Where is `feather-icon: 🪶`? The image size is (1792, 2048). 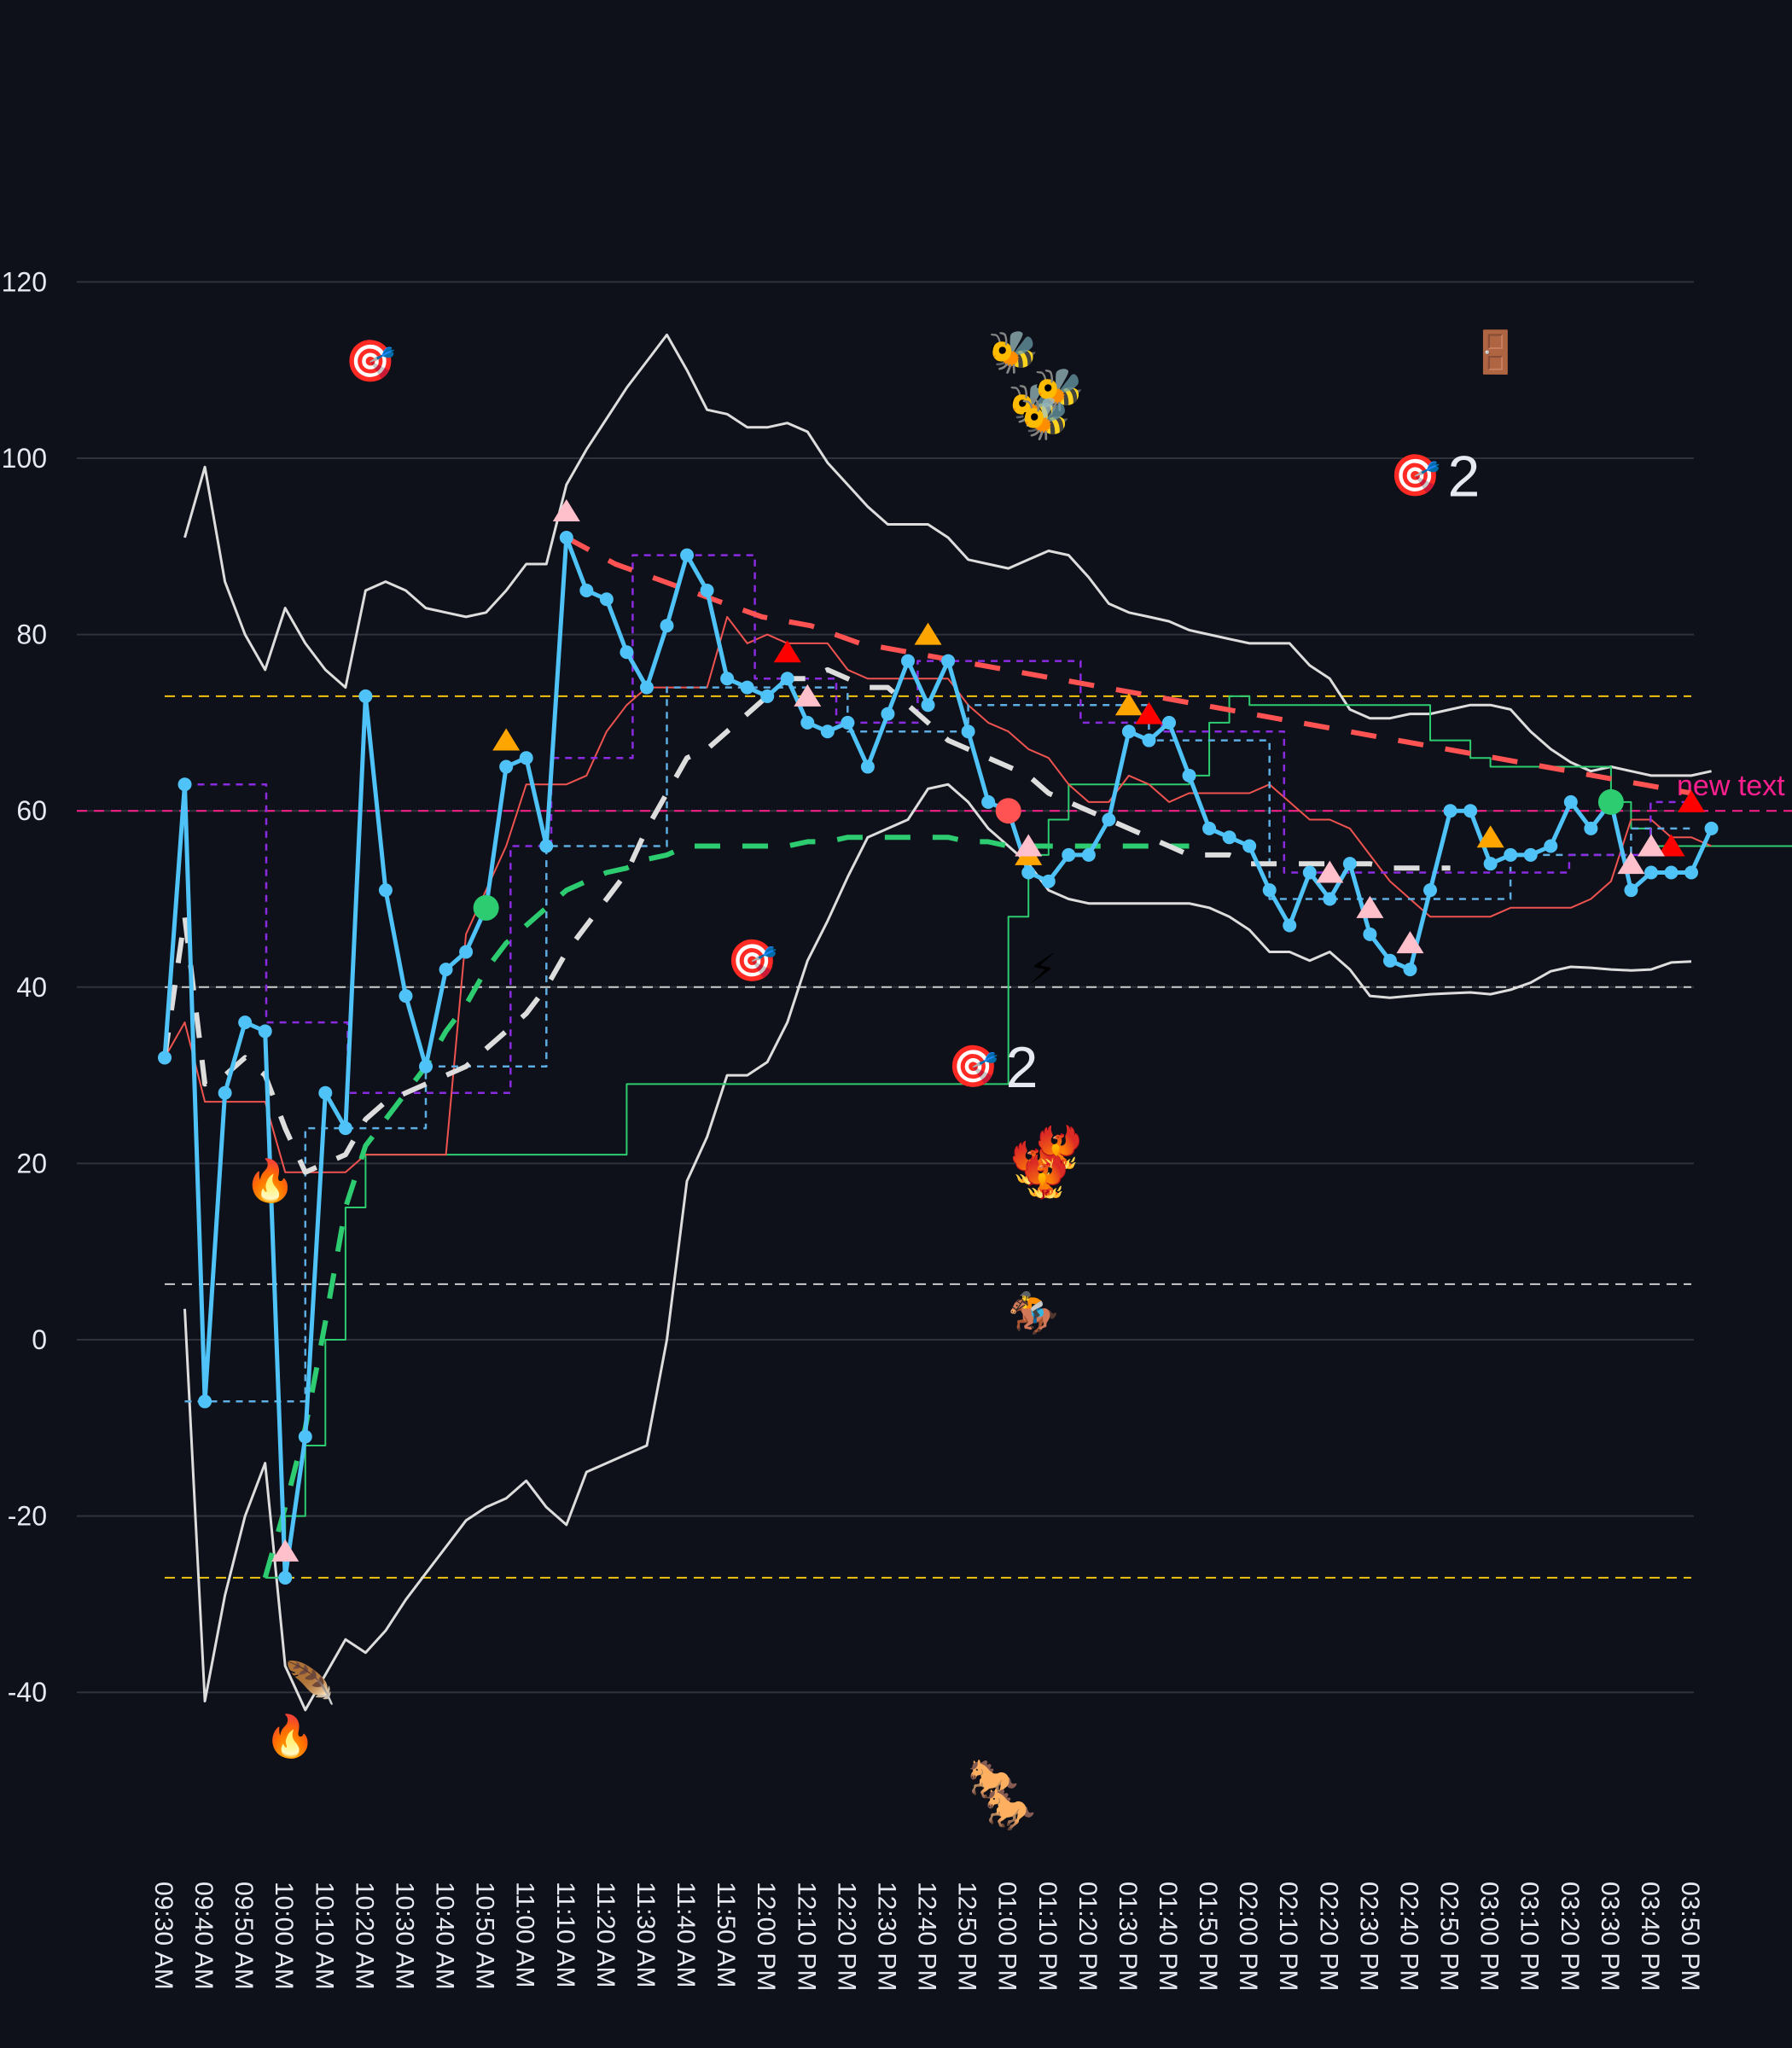
feather-icon: 🪶 is located at coordinates (310, 1683).